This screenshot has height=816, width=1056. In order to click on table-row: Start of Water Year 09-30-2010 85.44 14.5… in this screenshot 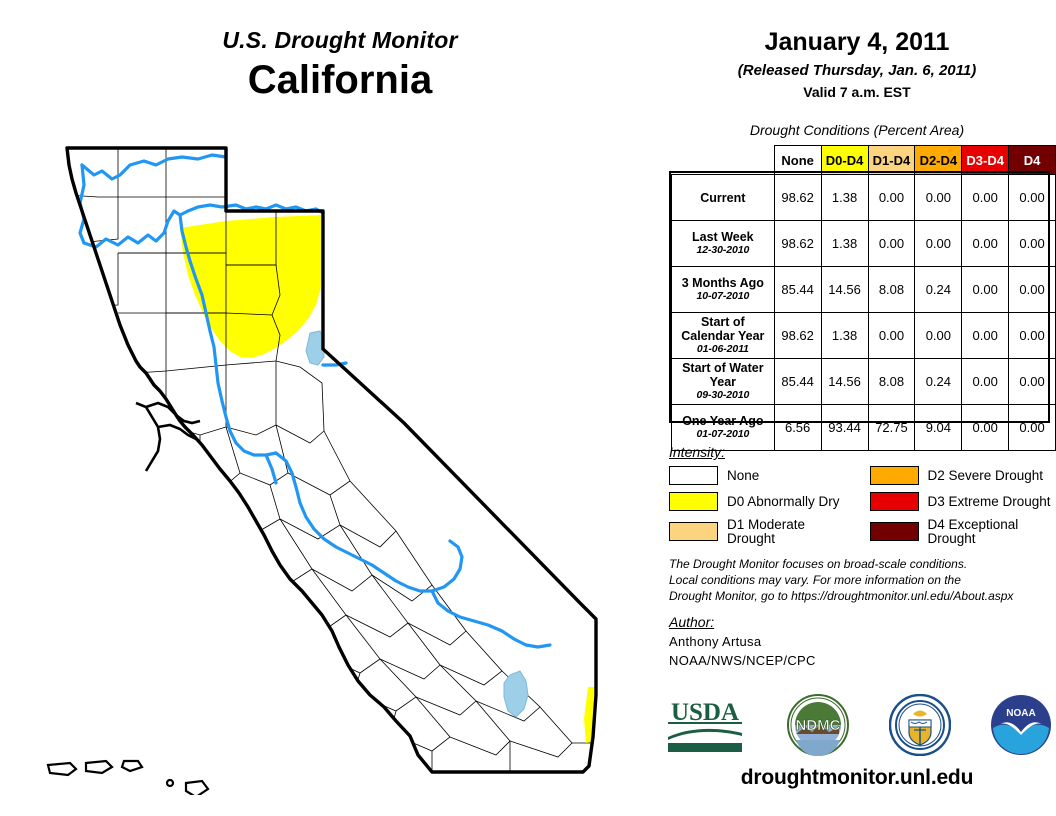, I will do `click(863, 381)`.